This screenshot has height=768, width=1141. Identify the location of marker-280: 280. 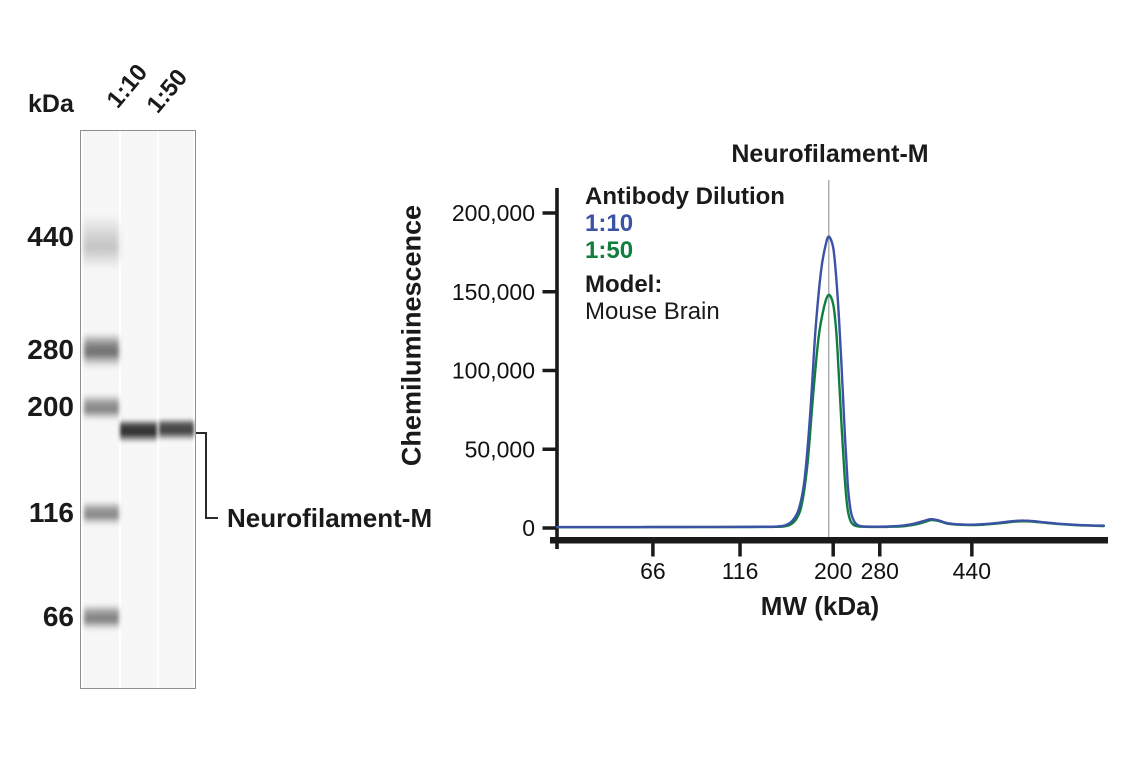
(50, 349).